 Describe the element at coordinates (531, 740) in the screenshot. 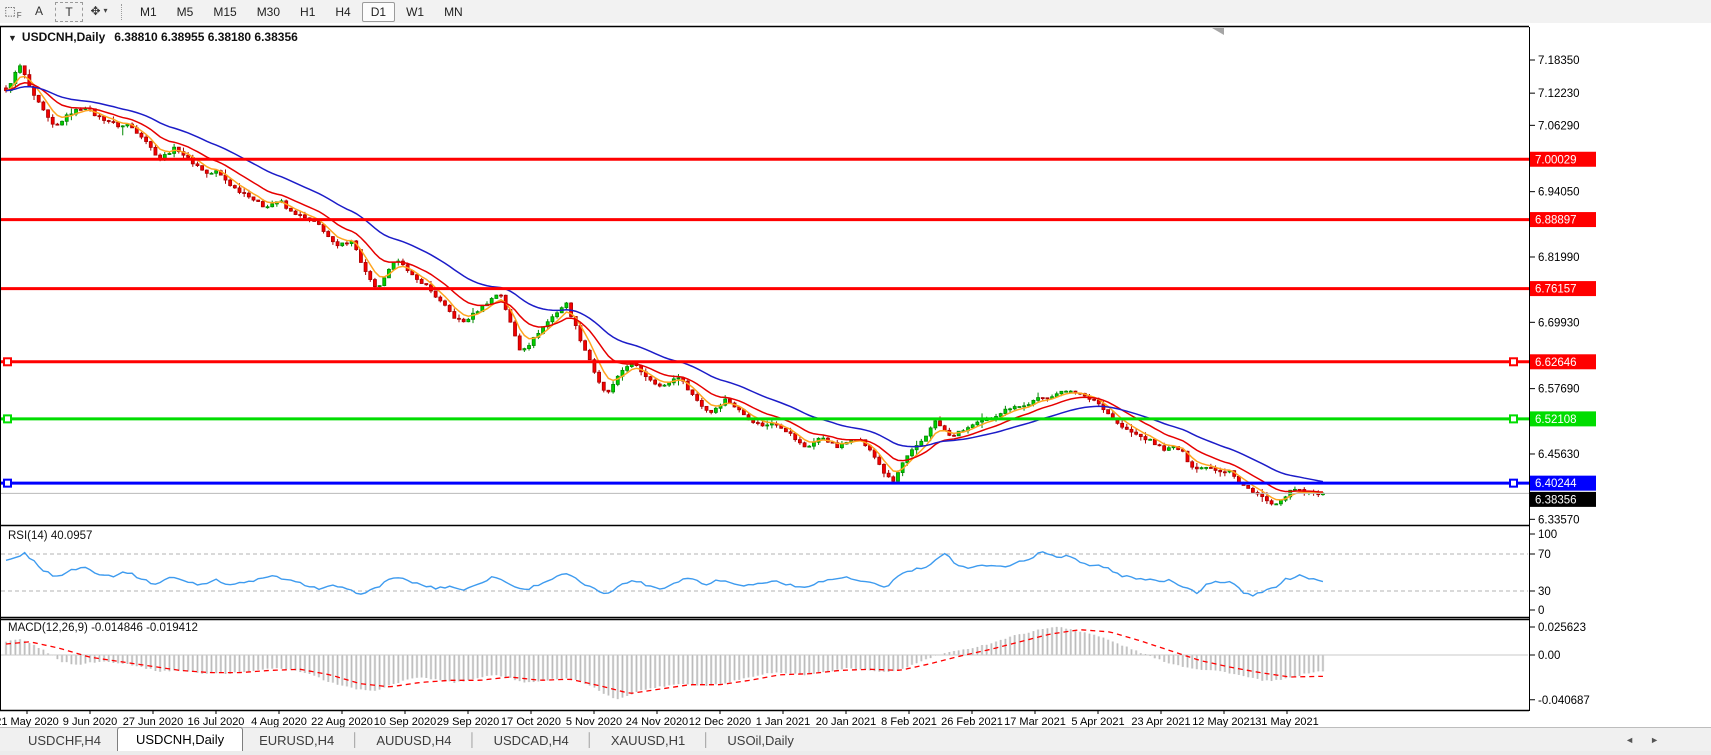

I see `tab-usdcad-h4: USDCAD,H4` at that location.